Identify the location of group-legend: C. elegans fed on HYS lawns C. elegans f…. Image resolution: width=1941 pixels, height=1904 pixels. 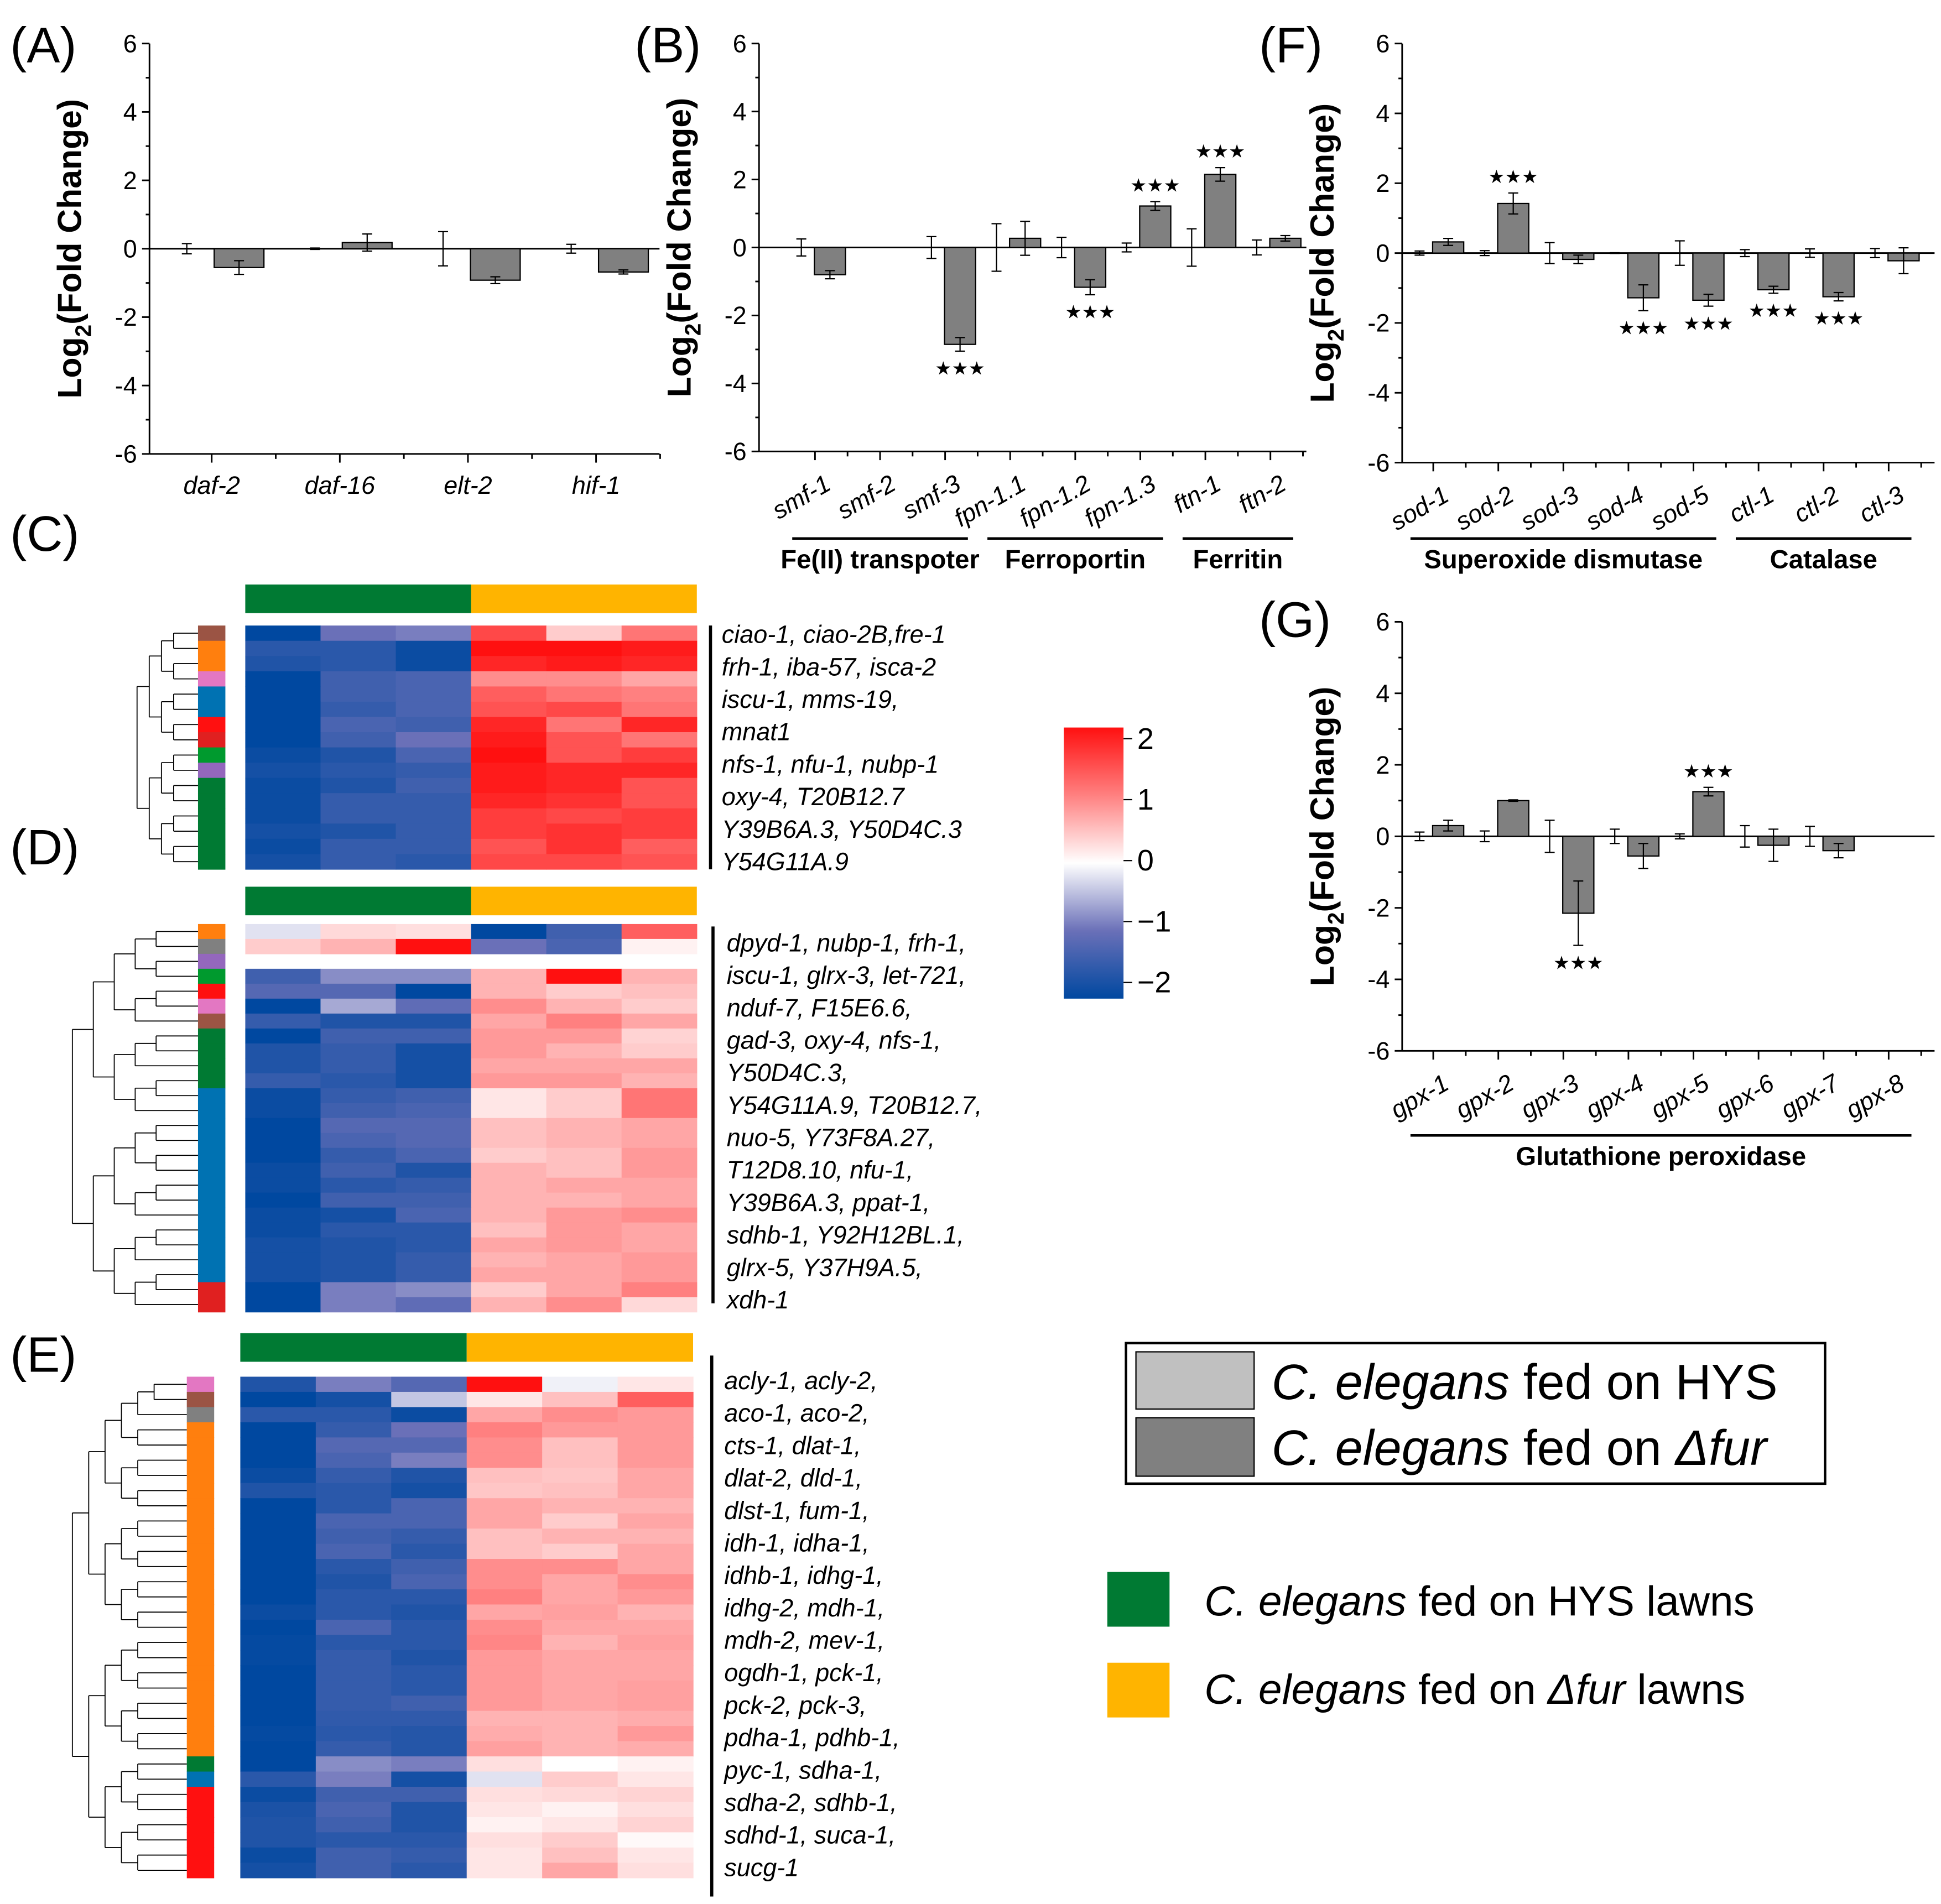
(1431, 1645).